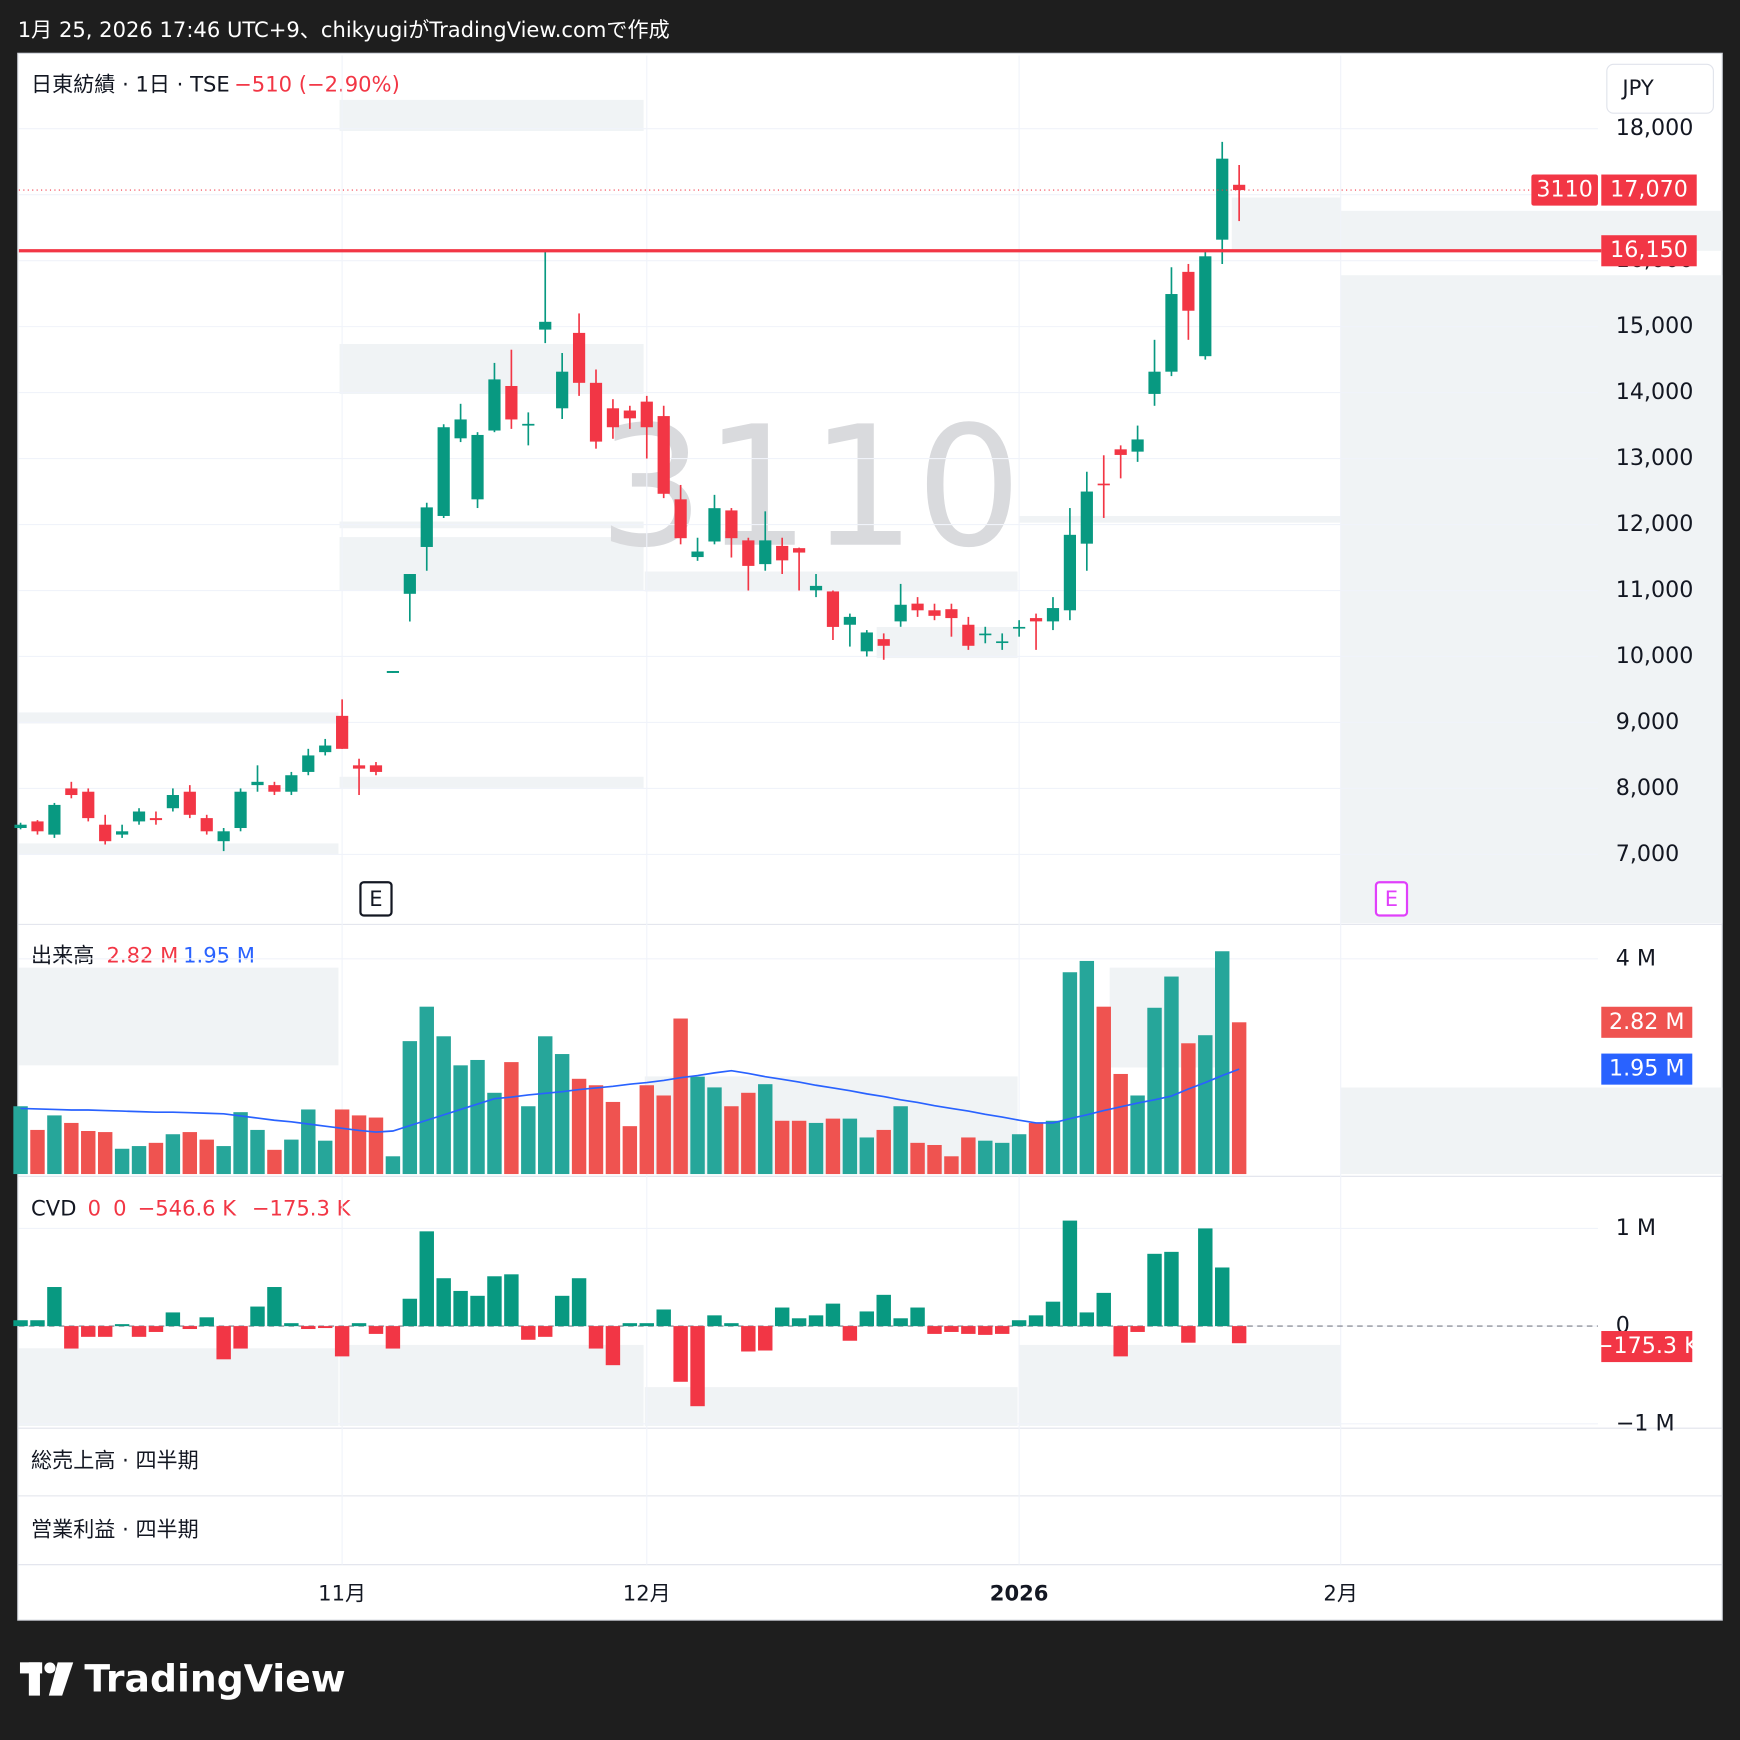 The height and width of the screenshot is (1740, 1740). What do you see at coordinates (1649, 250) in the screenshot?
I see `price-tag-label: 16,150` at bounding box center [1649, 250].